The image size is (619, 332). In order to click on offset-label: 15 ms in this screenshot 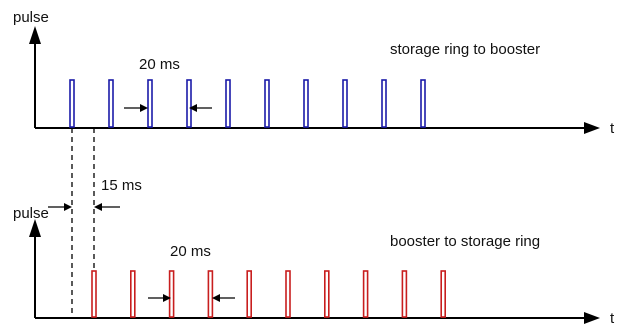, I will do `click(121, 185)`.